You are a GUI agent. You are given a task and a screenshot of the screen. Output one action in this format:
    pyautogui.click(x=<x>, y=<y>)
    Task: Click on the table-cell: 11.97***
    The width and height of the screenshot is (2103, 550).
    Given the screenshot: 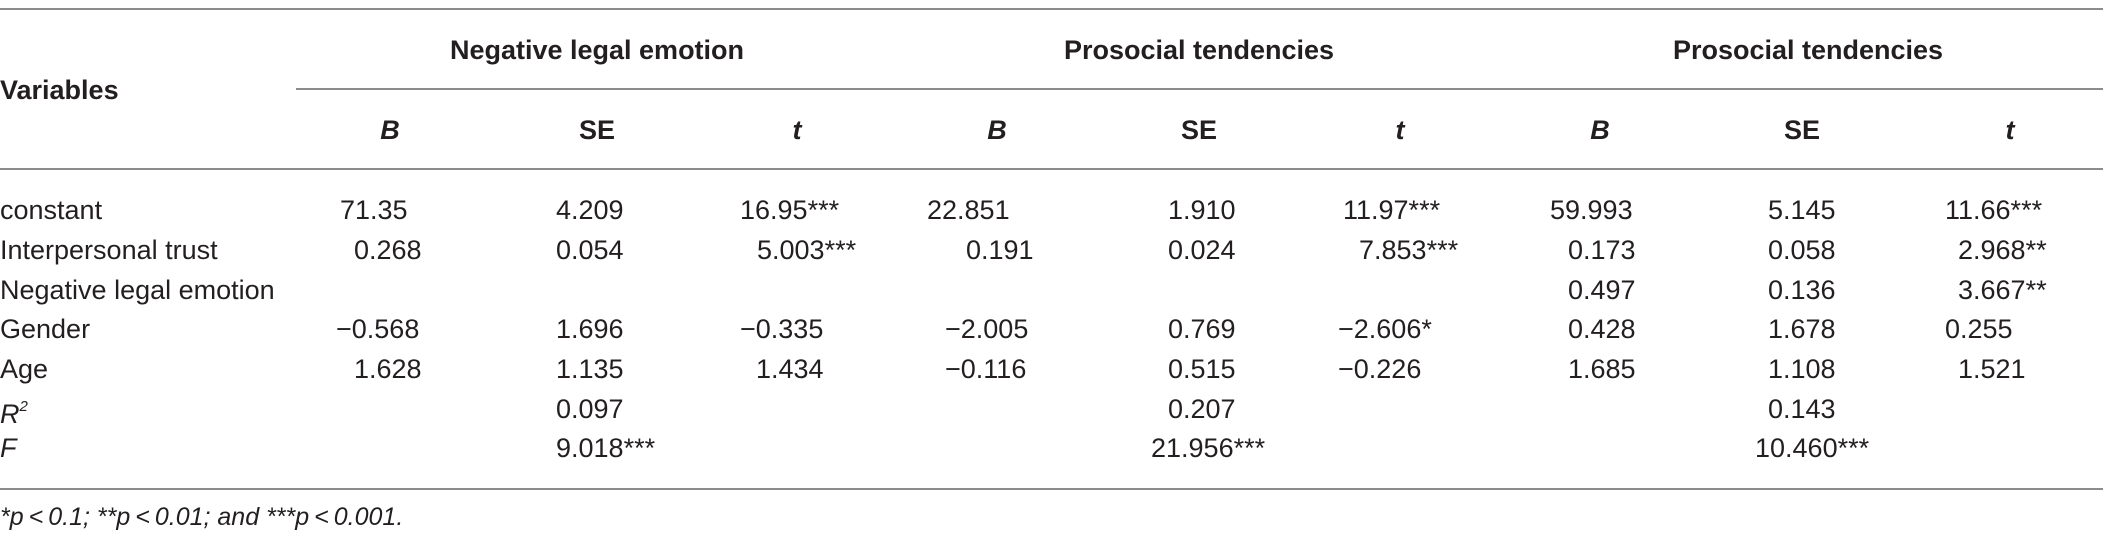 What is the action you would take?
    pyautogui.click(x=1392, y=210)
    